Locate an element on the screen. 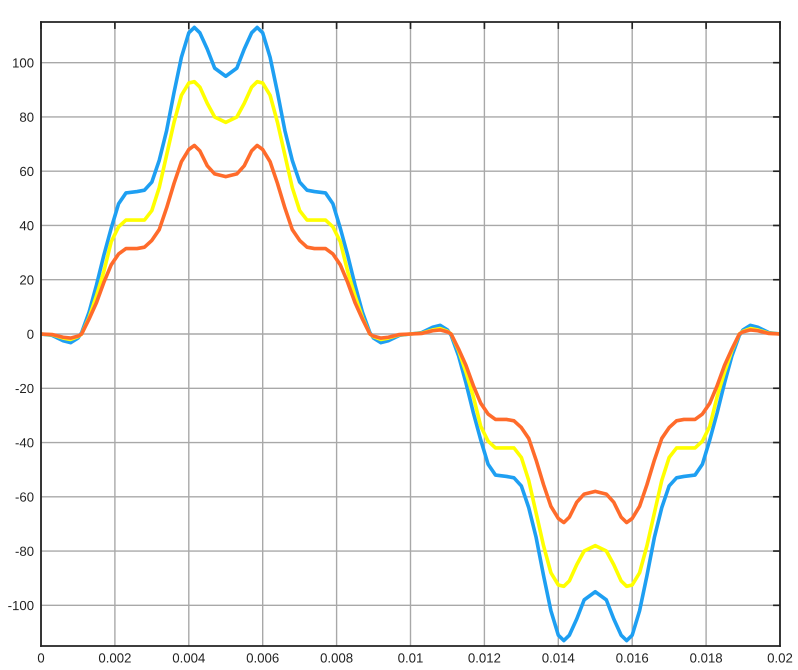 The height and width of the screenshot is (670, 798). x-tick-label: 0.01 is located at coordinates (410, 658).